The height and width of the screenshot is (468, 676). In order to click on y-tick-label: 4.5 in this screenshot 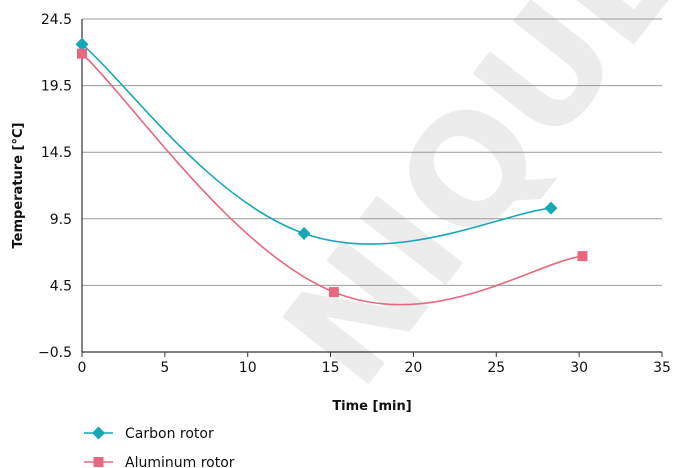, I will do `click(61, 286)`.